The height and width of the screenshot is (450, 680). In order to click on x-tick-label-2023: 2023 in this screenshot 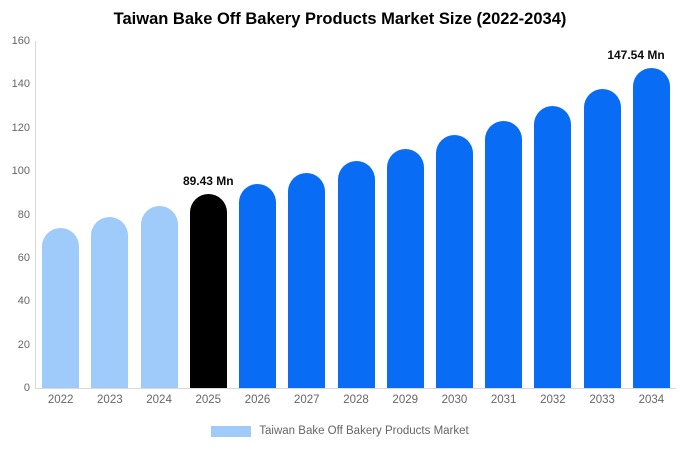, I will do `click(110, 400)`.